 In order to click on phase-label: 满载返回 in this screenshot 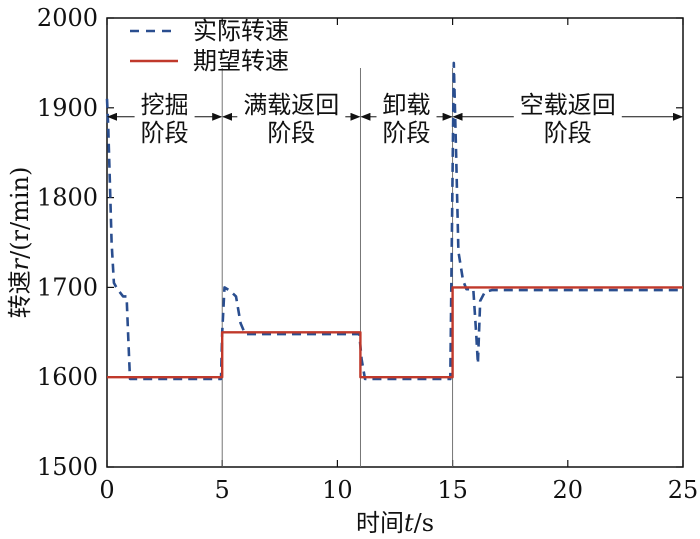, I will do `click(291, 105)`.